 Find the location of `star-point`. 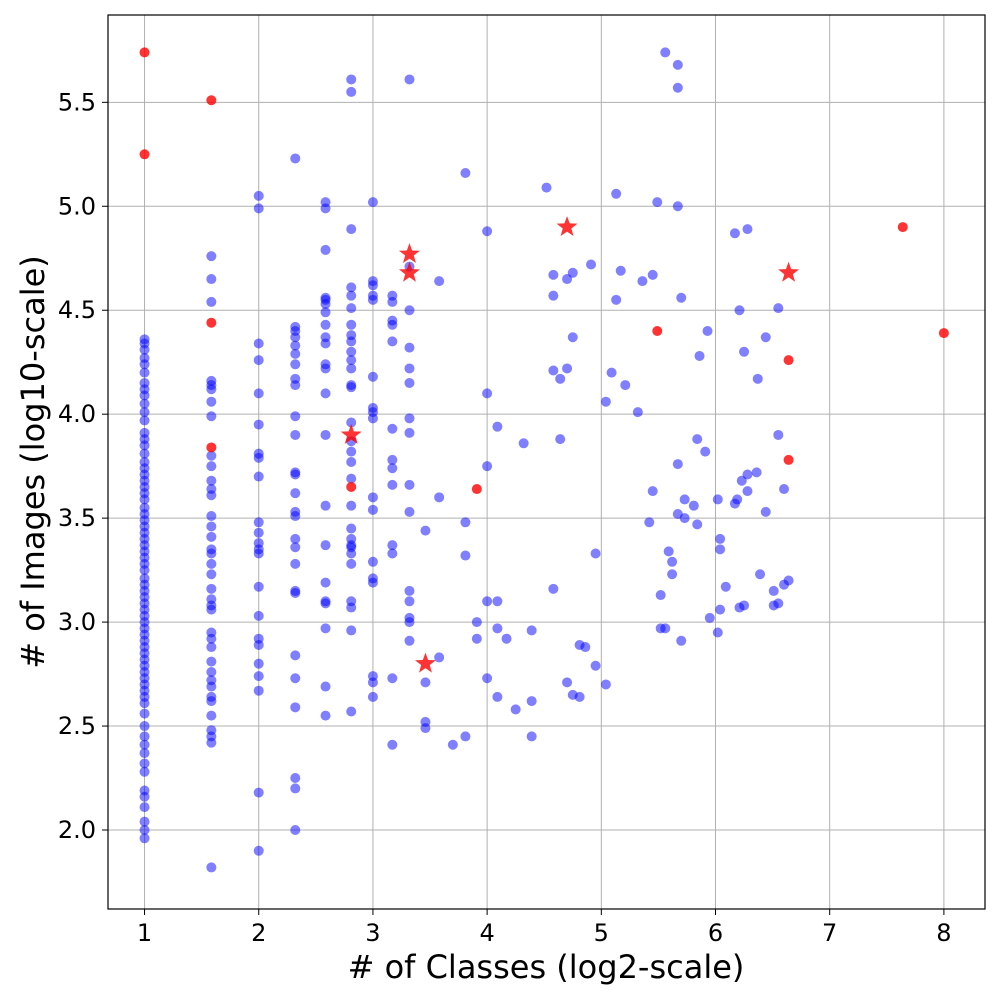

star-point is located at coordinates (789, 271).